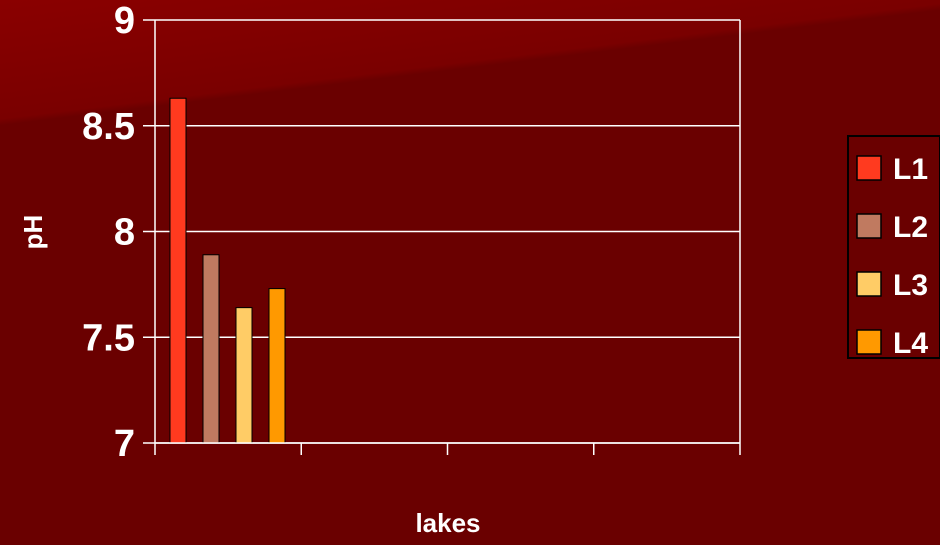 Image resolution: width=940 pixels, height=545 pixels. Describe the element at coordinates (910, 285) in the screenshot. I see `legend-label-l3: L3` at that location.